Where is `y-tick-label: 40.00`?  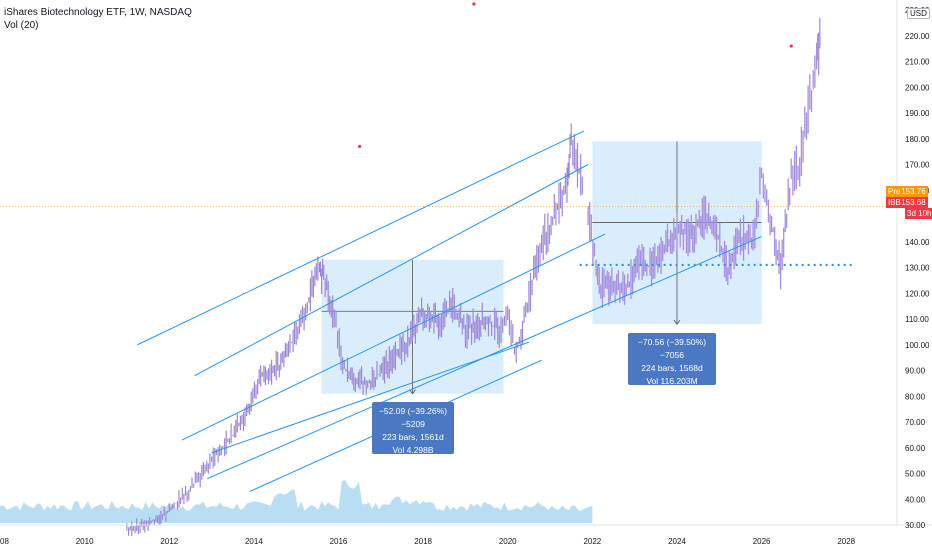 y-tick-label: 40.00 is located at coordinates (915, 499).